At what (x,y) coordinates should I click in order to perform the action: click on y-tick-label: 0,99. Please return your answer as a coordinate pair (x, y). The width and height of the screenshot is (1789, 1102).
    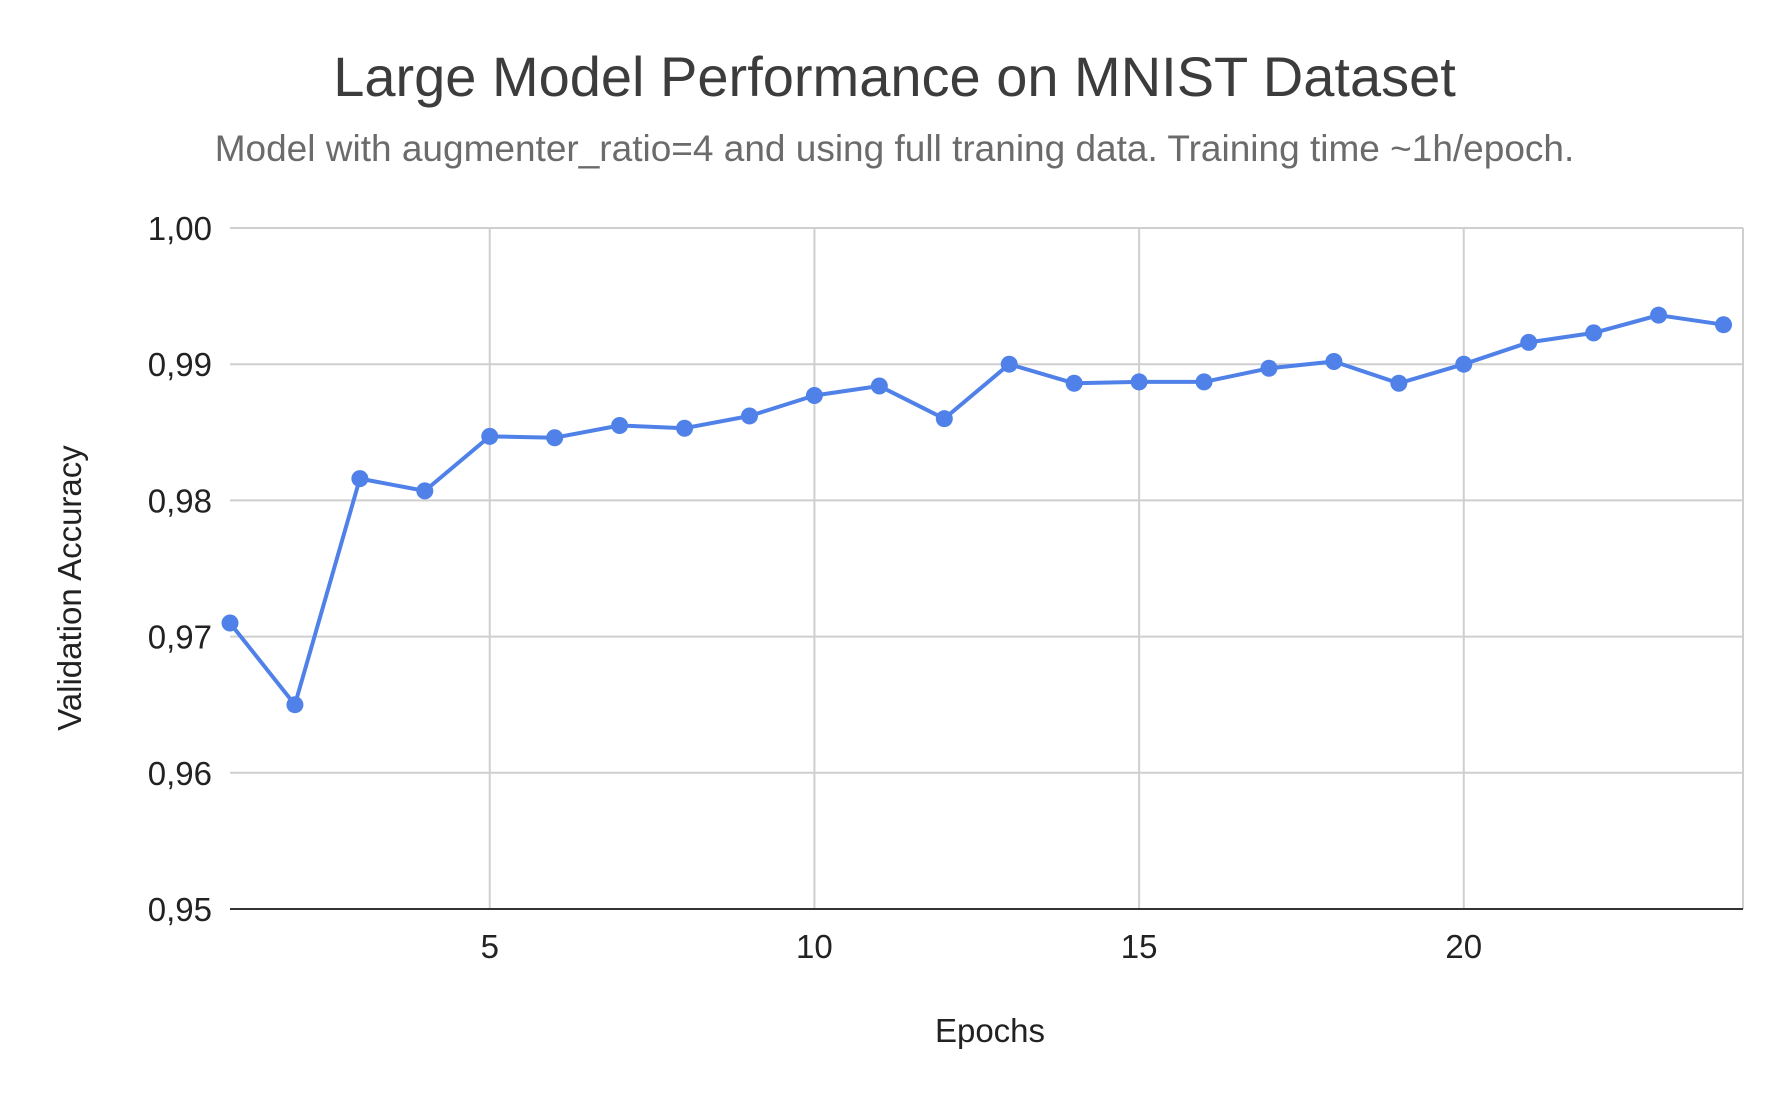
    Looking at the image, I should click on (180, 364).